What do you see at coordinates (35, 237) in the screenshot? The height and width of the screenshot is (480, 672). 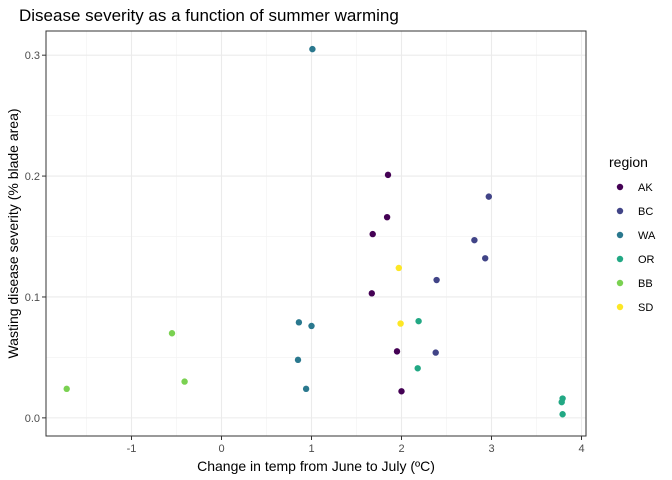 I see `y-axis-ticks: 0.0 0.1 0.2 0.3` at bounding box center [35, 237].